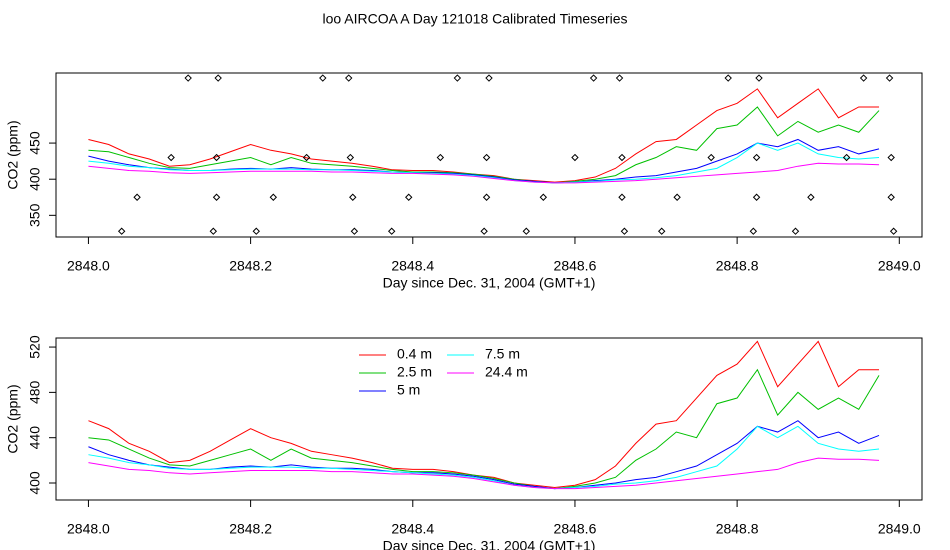 Image resolution: width=950 pixels, height=550 pixels. What do you see at coordinates (35, 392) in the screenshot?
I see `y-tick-label: 480` at bounding box center [35, 392].